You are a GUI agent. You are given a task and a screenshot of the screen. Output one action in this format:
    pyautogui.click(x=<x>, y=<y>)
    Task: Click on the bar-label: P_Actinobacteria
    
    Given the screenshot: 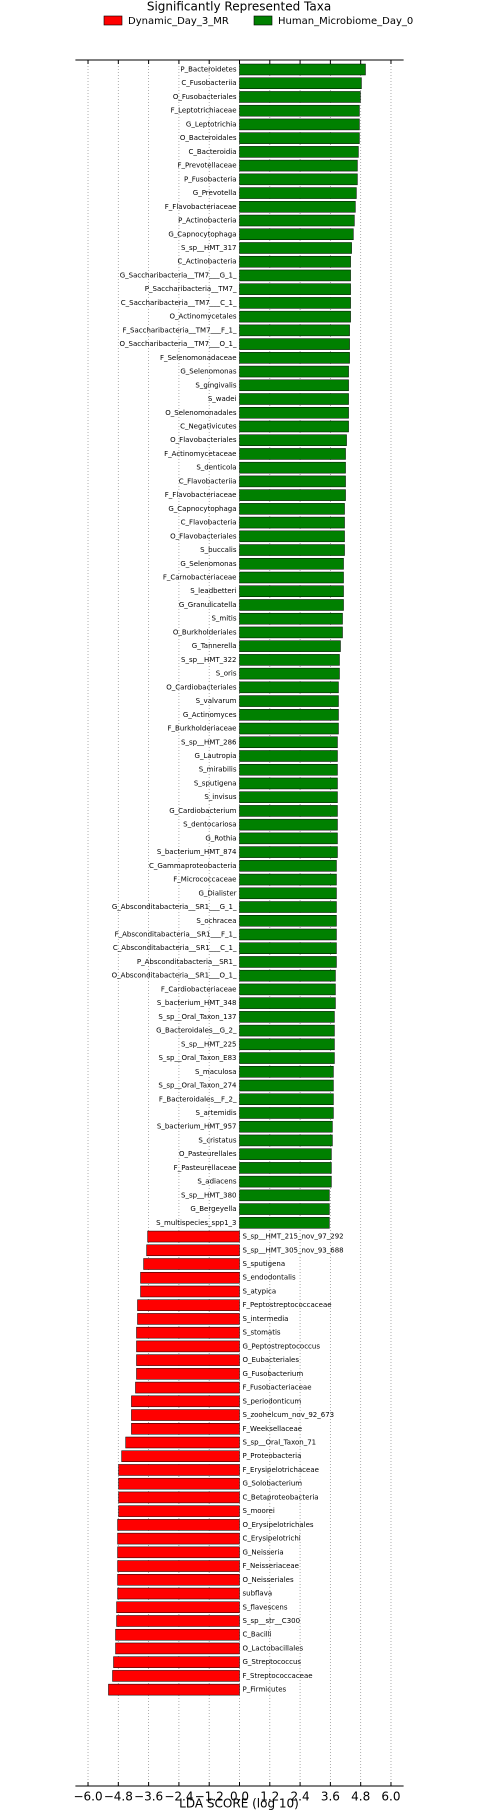 What is the action you would take?
    pyautogui.click(x=207, y=221)
    